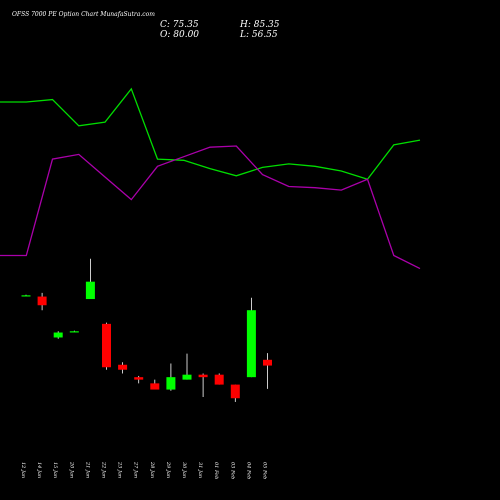 The width and height of the screenshot is (500, 500). What do you see at coordinates (232, 470) in the screenshot?
I see `x-tick-label: 03 Feb` at bounding box center [232, 470].